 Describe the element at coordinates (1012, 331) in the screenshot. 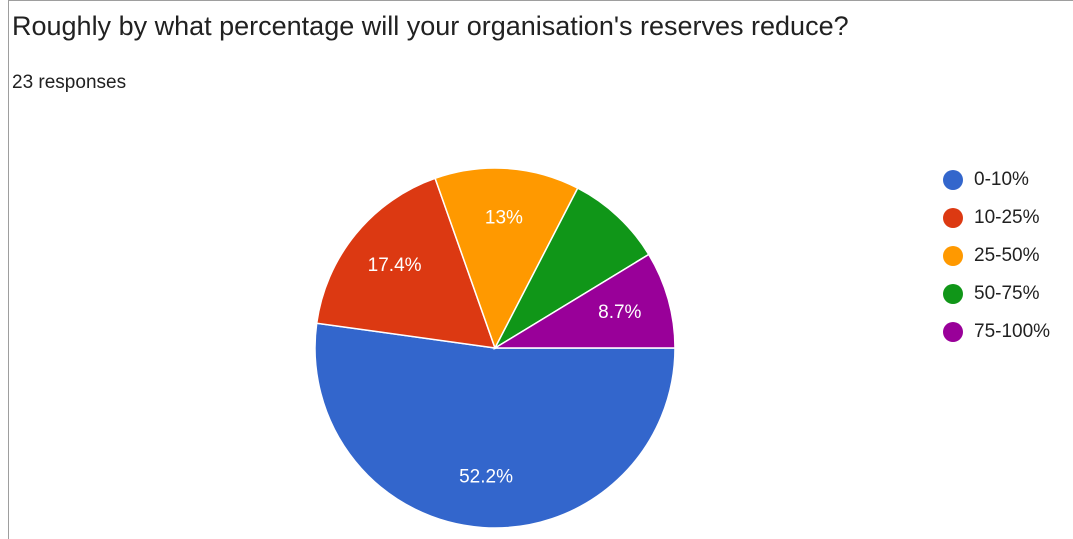

I see `legend-label: 75-100%` at that location.